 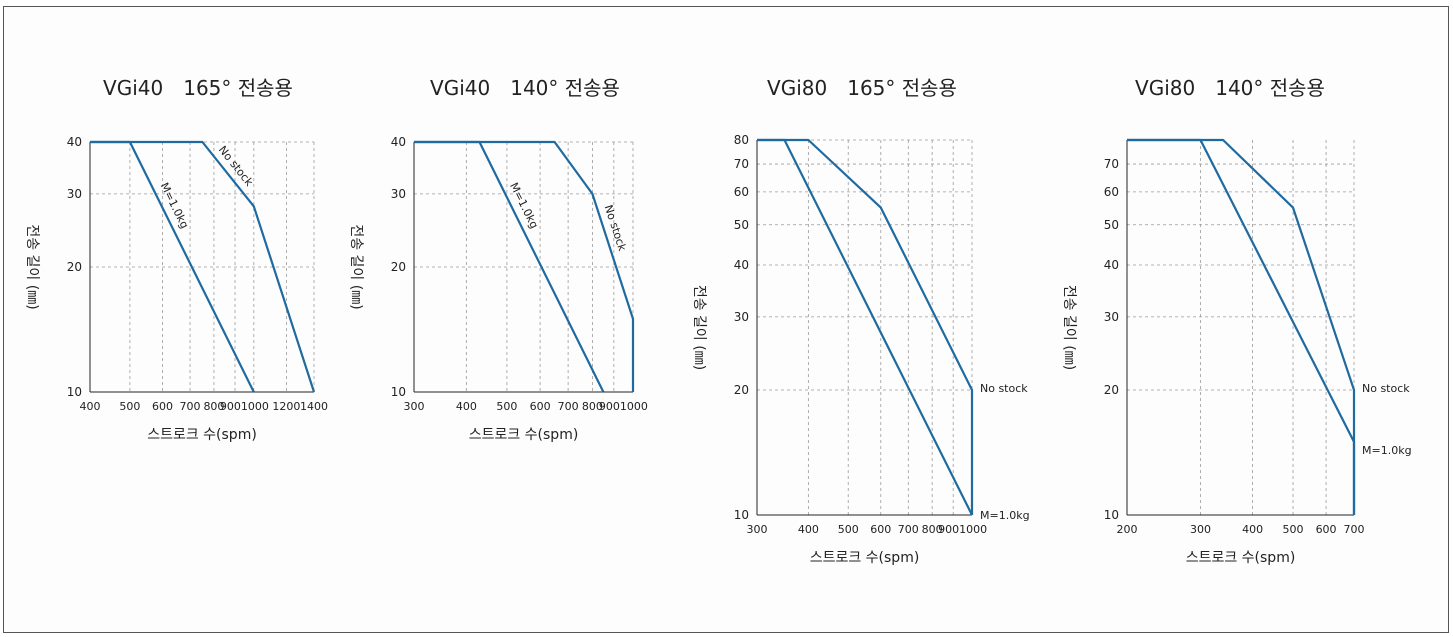 I want to click on chart-title: VGi80 165° 전송용, so click(x=862, y=88).